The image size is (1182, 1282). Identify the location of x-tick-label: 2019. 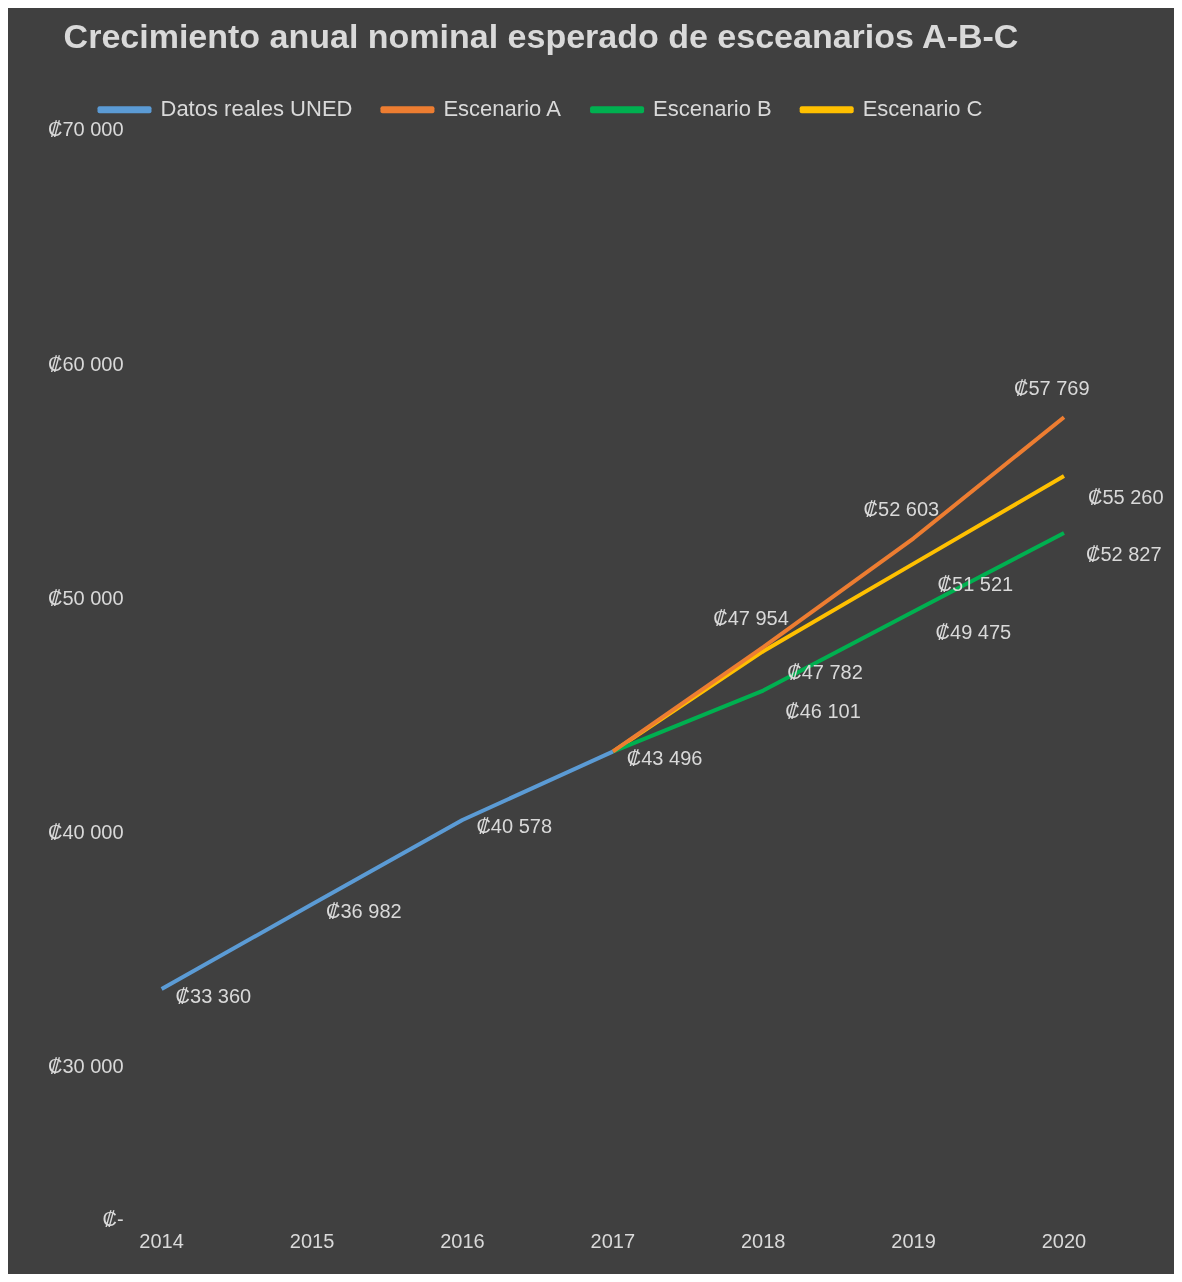
(913, 1240).